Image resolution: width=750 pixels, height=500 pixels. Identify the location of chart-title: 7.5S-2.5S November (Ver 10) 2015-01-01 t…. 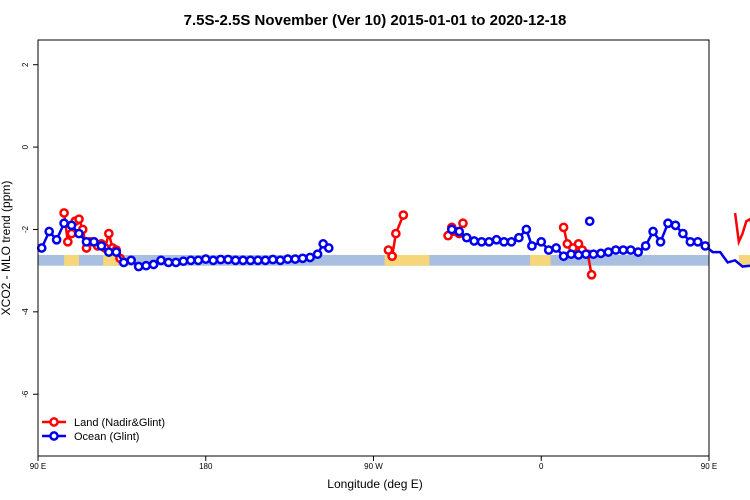
(375, 20).